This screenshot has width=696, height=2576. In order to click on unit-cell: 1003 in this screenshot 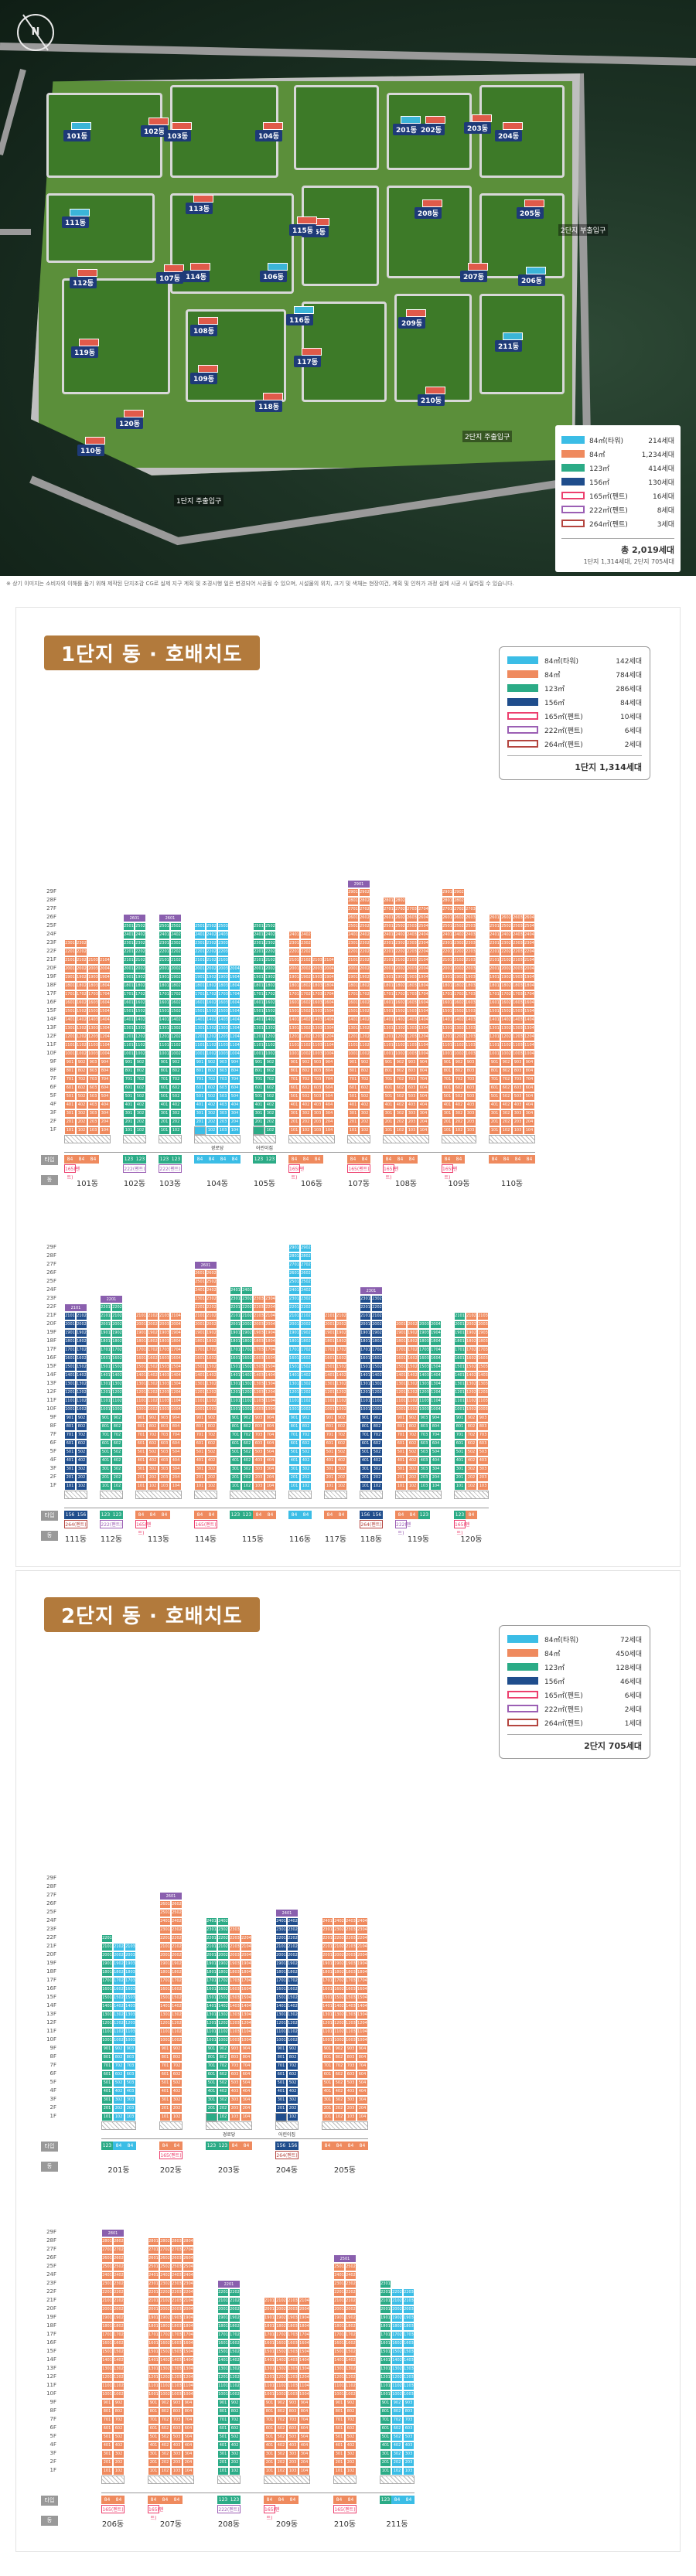, I will do `click(412, 1054)`.